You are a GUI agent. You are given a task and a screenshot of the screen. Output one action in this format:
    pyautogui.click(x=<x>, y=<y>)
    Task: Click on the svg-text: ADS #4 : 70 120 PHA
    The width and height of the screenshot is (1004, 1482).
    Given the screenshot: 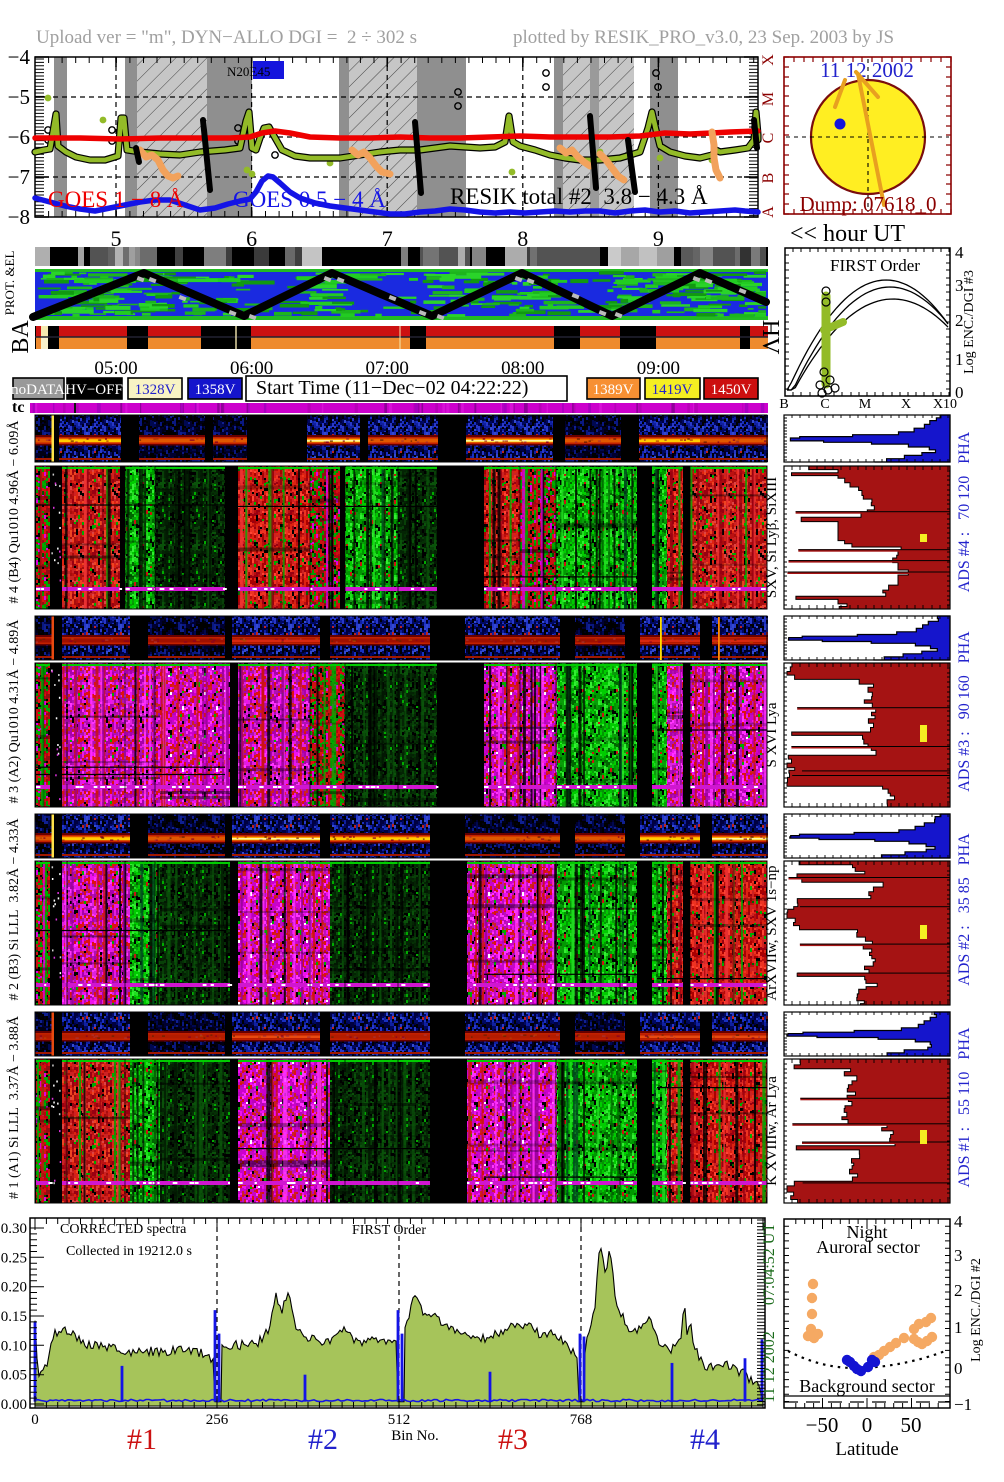 What is the action you would take?
    pyautogui.click(x=964, y=511)
    